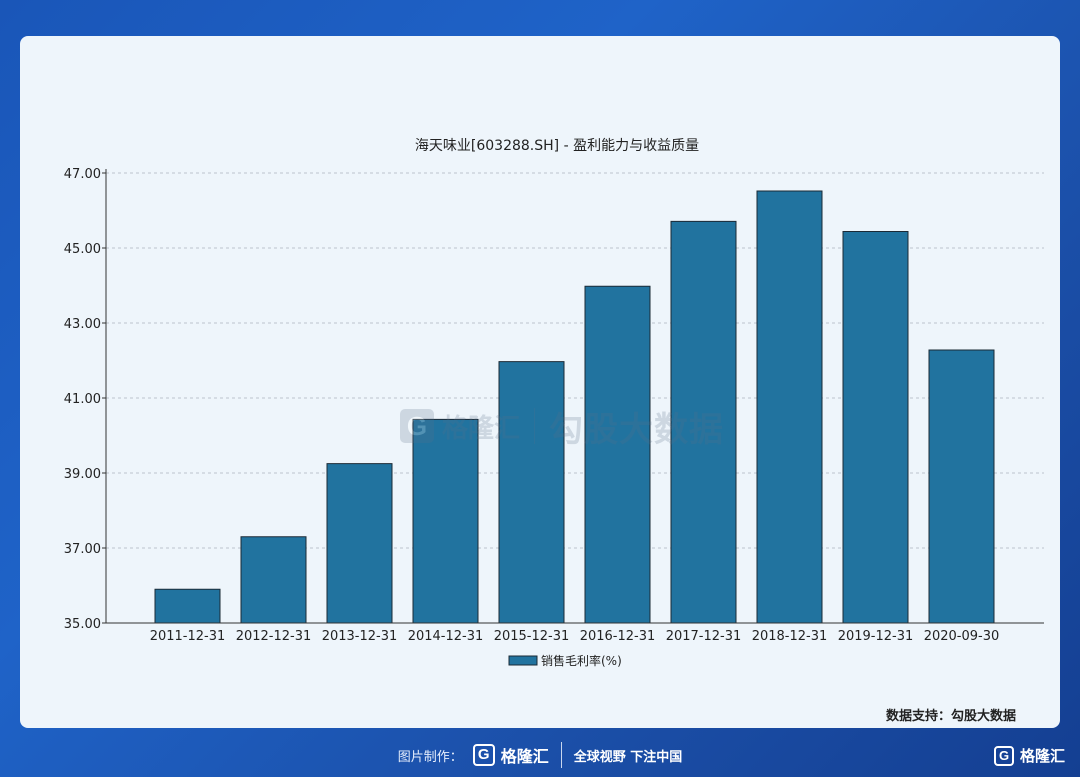 Image resolution: width=1080 pixels, height=777 pixels. I want to click on y-tick-label: 47.00, so click(82, 174).